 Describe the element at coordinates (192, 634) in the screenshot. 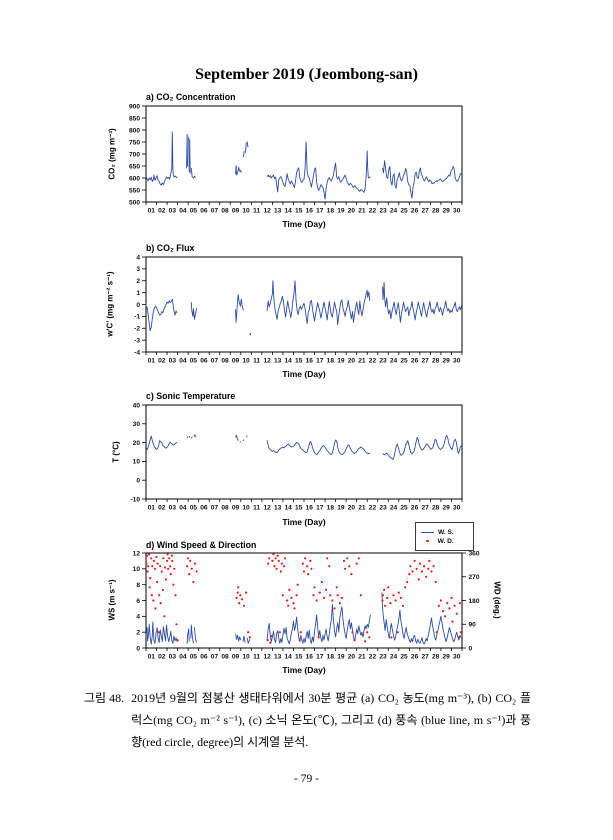

I see `series-WS` at that location.